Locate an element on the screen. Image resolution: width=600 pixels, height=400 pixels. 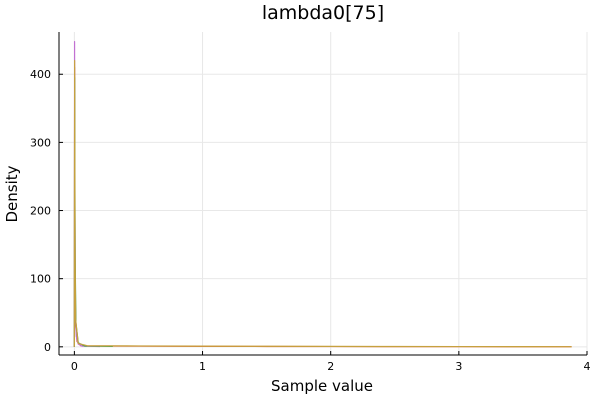
x-tick-label: 1 is located at coordinates (202, 366).